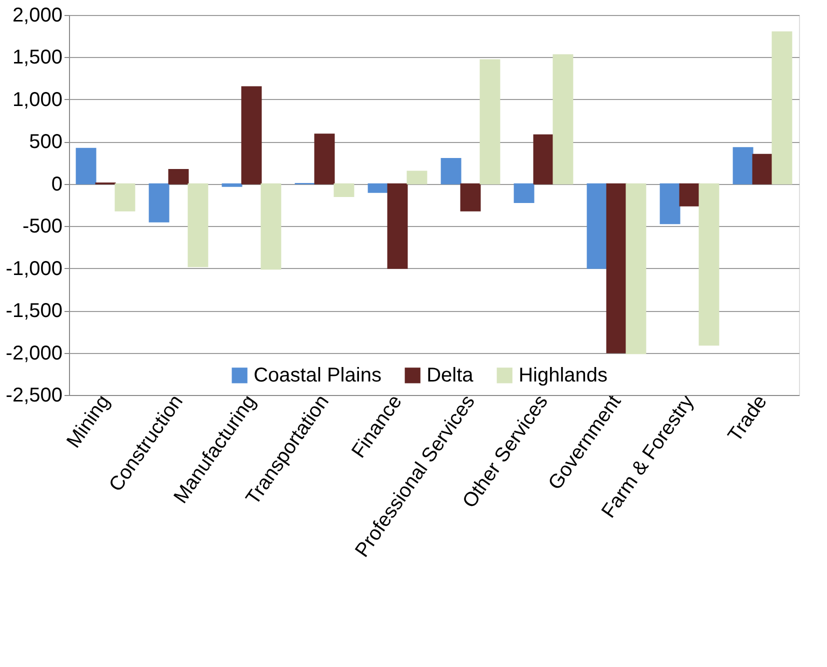 This screenshot has width=827, height=667. I want to click on y-tick-label: -500, so click(42, 227).